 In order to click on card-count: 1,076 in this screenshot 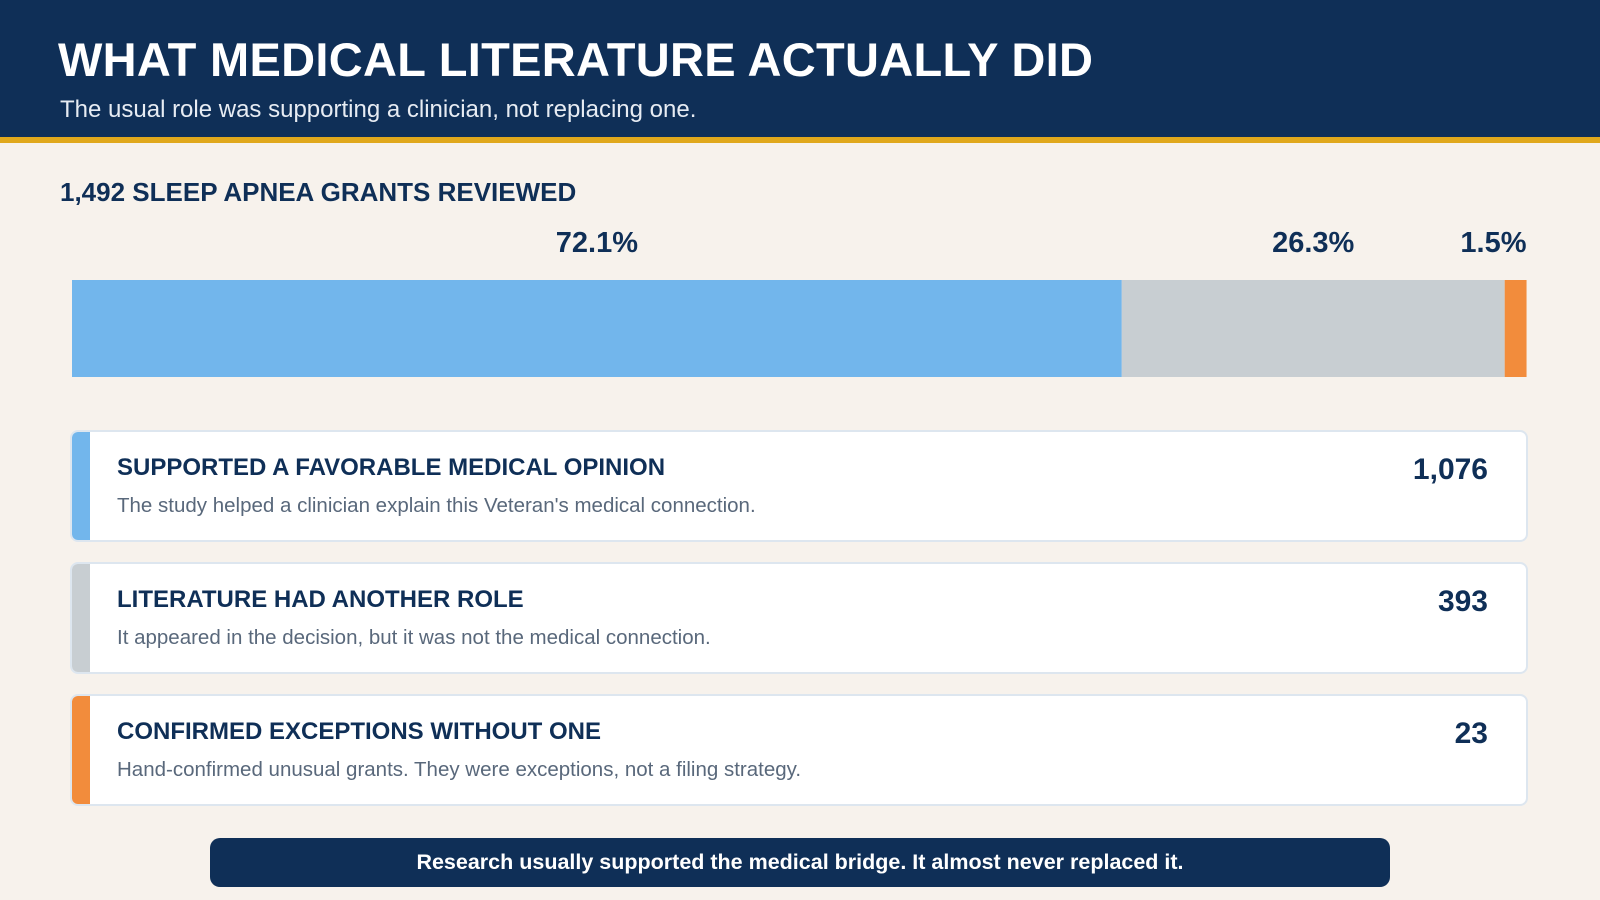, I will do `click(1450, 469)`.